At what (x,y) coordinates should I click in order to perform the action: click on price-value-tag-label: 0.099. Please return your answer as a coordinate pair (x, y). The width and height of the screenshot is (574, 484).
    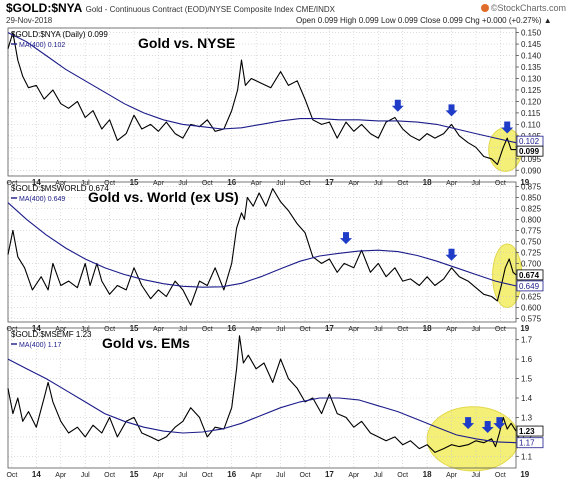
    Looking at the image, I should click on (529, 151).